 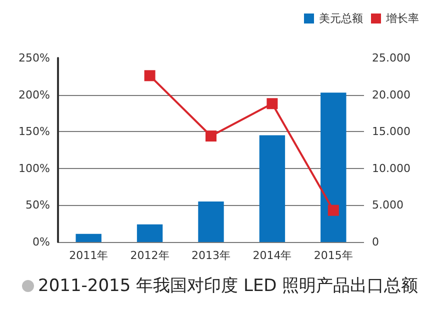 I want to click on y2-tick-label: 0, so click(x=375, y=242).